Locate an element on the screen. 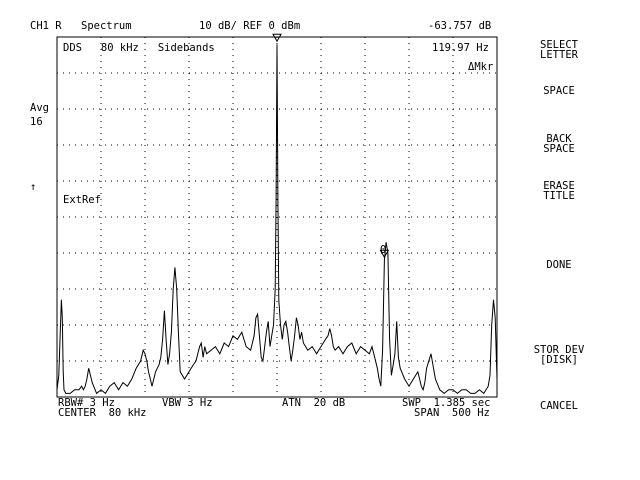 This screenshot has height=480, width=640. attenuation-readout: ATN 20 dB is located at coordinates (314, 403).